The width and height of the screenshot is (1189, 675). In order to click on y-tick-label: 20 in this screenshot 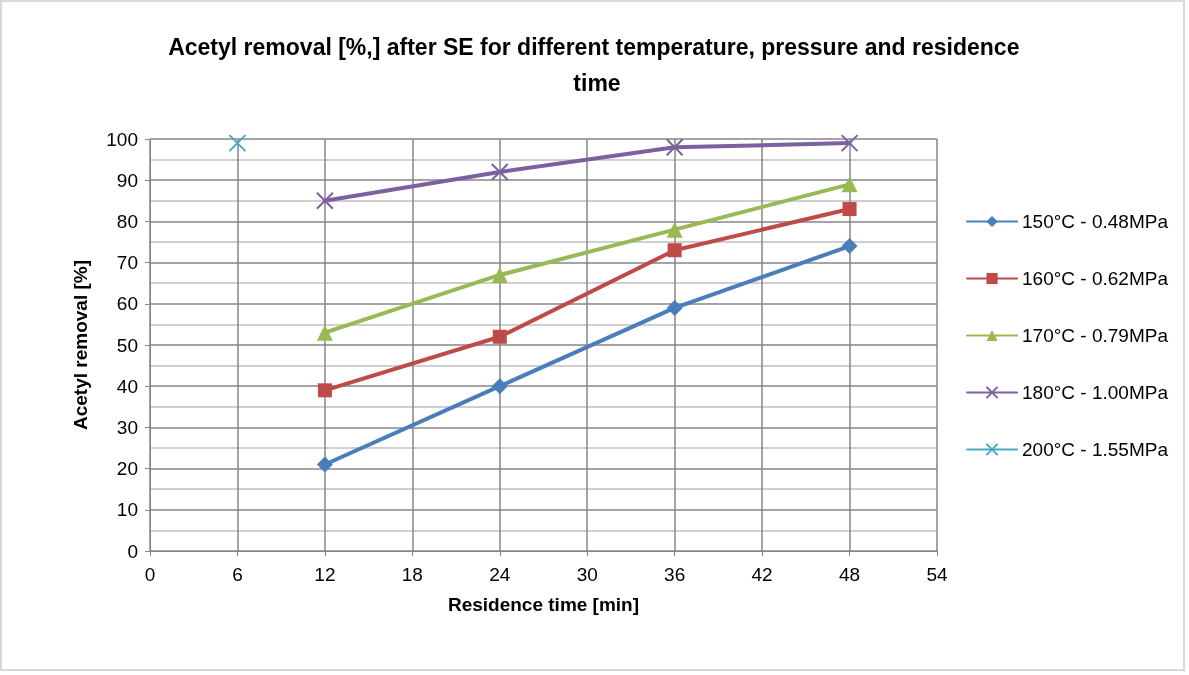, I will do `click(127, 469)`.